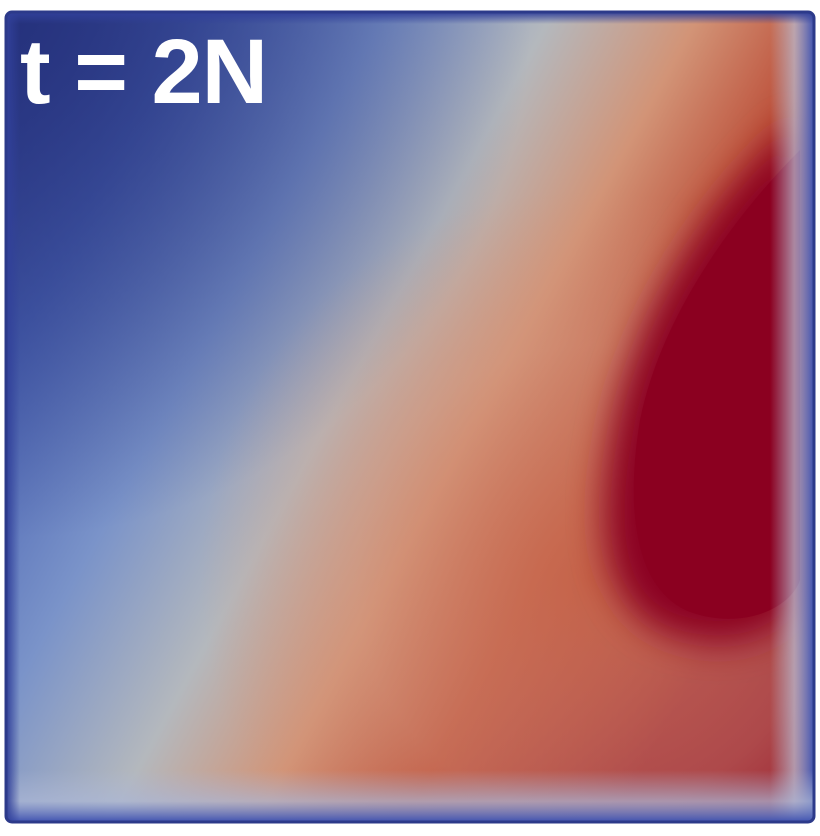 The image size is (820, 836). What do you see at coordinates (410, 18) in the screenshot?
I see `field-edge-top` at bounding box center [410, 18].